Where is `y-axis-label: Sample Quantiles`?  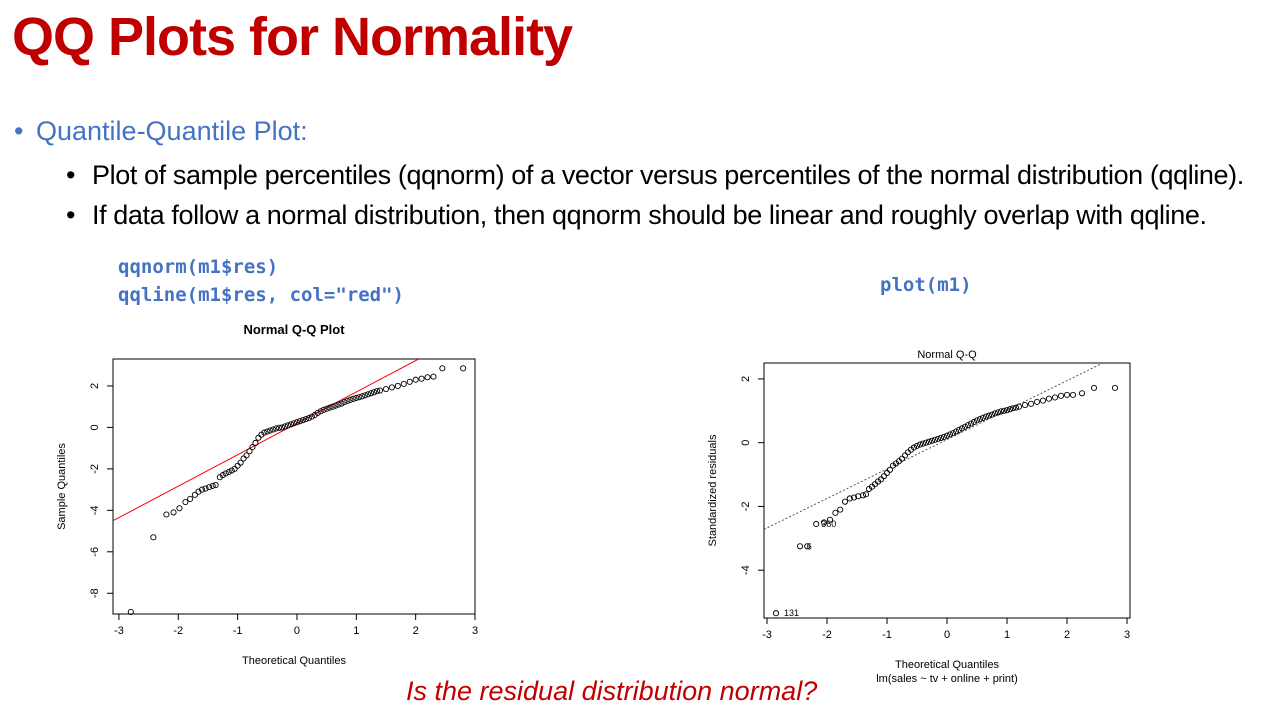
y-axis-label: Sample Quantiles is located at coordinates (62, 486).